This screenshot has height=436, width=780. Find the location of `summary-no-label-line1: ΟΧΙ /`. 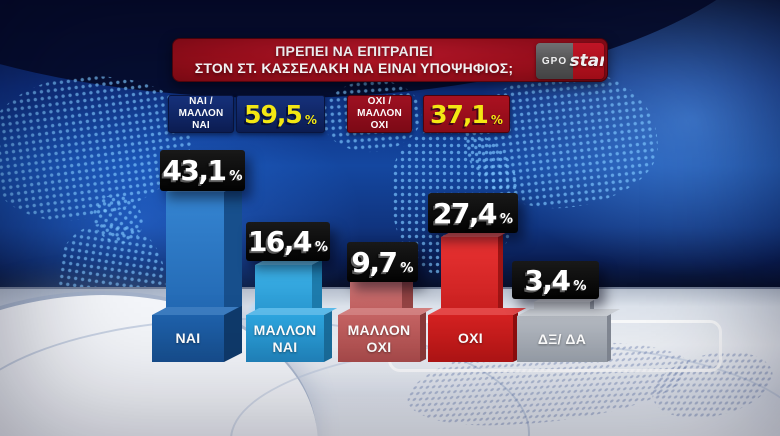

summary-no-label-line1: ΟΧΙ / is located at coordinates (379, 102).